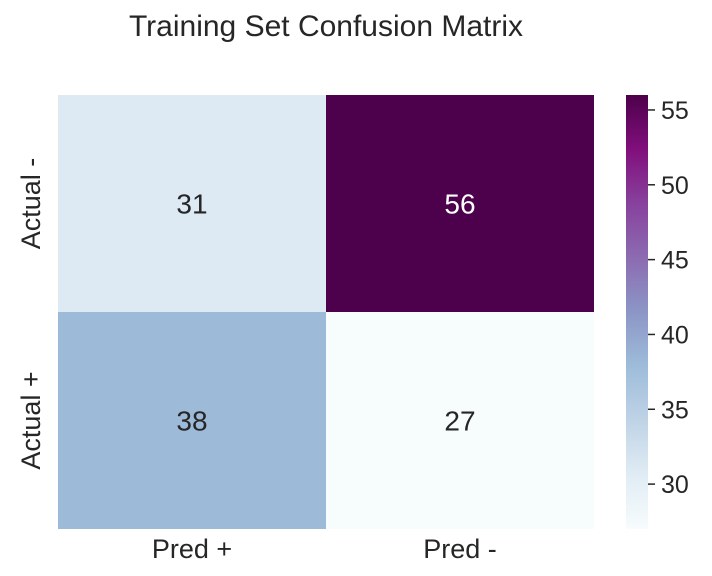  What do you see at coordinates (675, 485) in the screenshot?
I see `colorbar-tick-label: 30` at bounding box center [675, 485].